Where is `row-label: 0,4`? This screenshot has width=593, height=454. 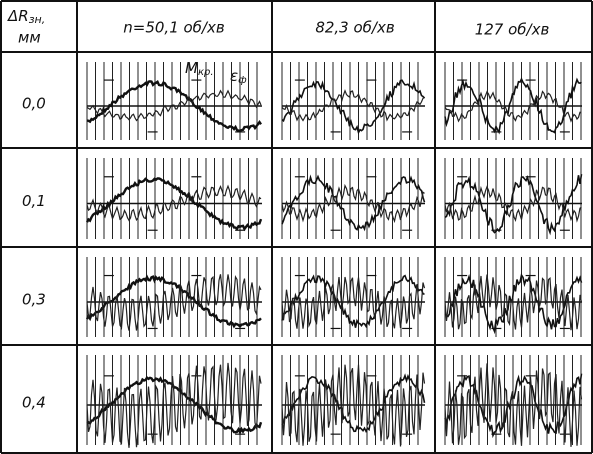
row-label: 0,4 is located at coordinates (34, 403).